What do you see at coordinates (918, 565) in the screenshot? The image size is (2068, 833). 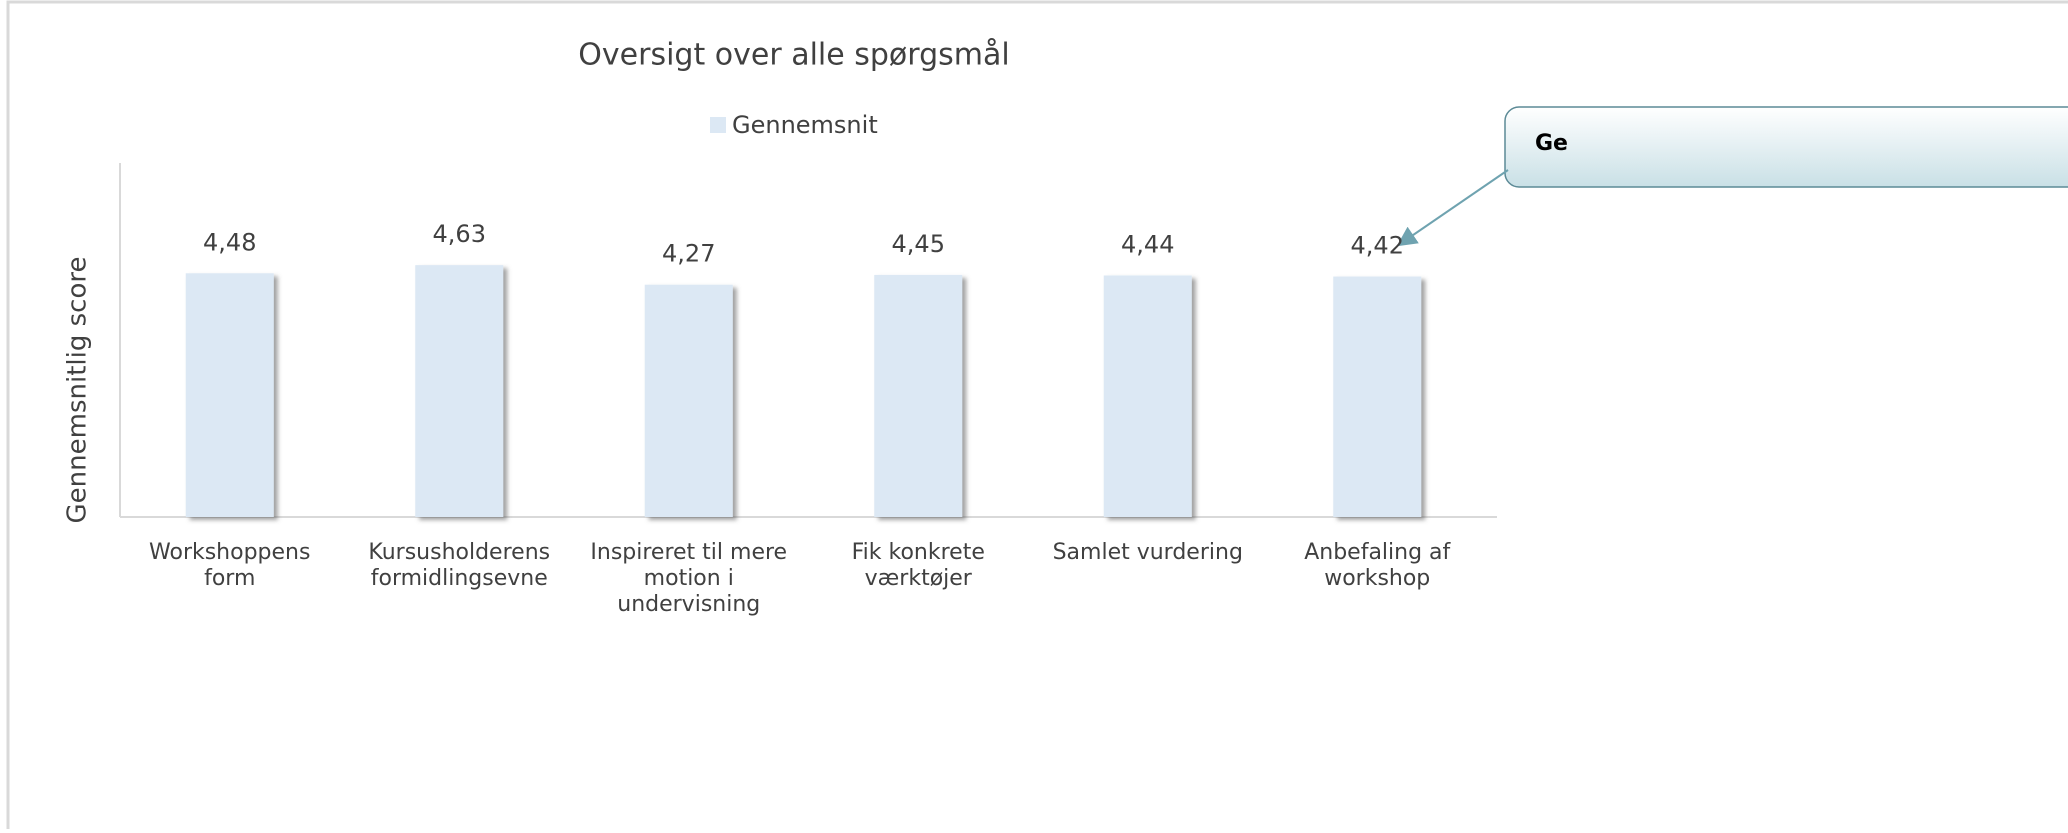 I see `x-tick-label: Fik konkrete værktøjer` at bounding box center [918, 565].